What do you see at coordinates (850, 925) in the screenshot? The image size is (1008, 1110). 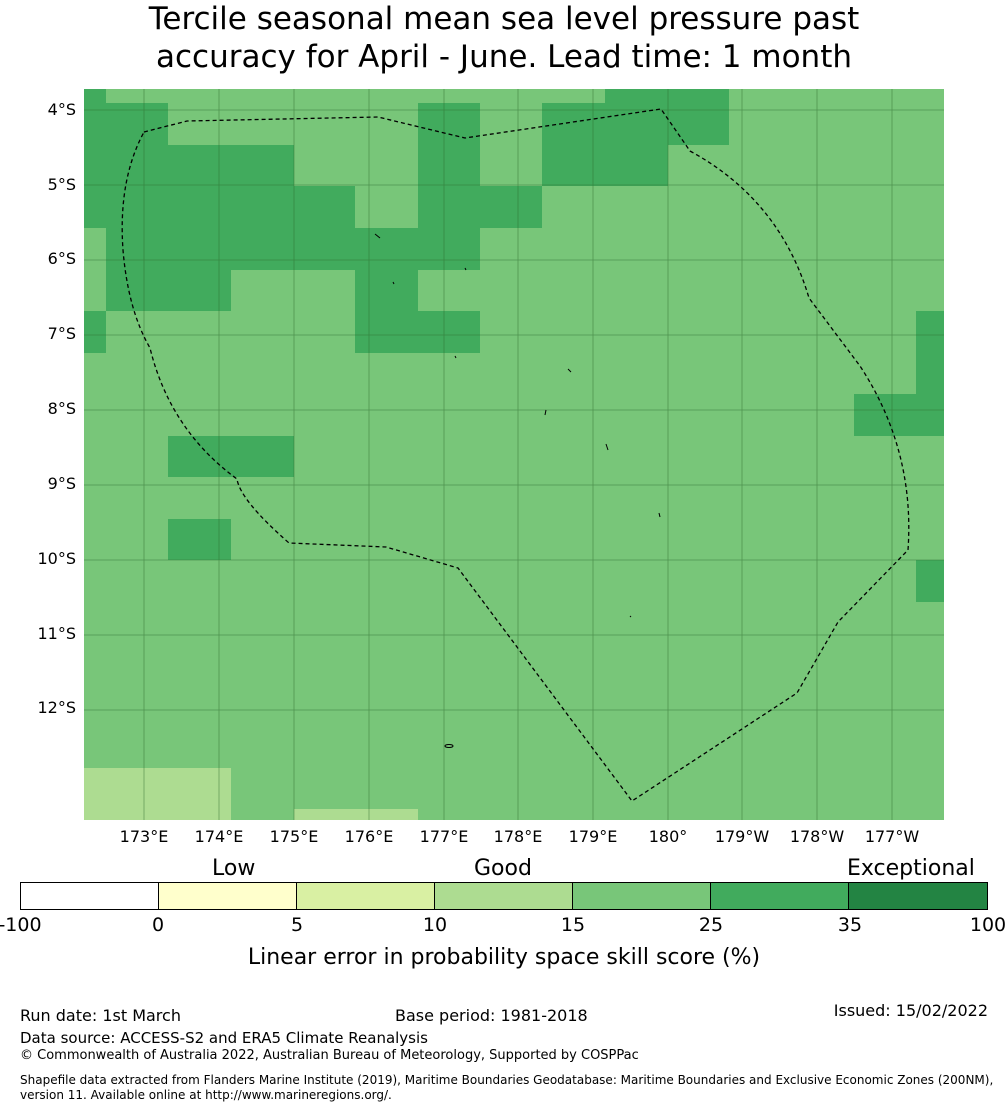 I see `colorbar-tick: 35` at bounding box center [850, 925].